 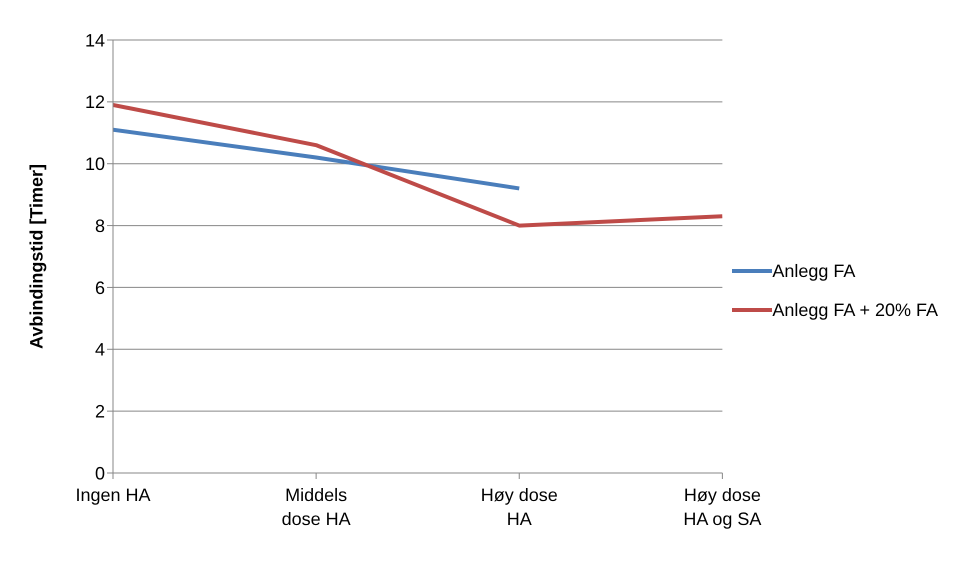 What do you see at coordinates (113, 495) in the screenshot?
I see `x-tick-label: Ingen HA` at bounding box center [113, 495].